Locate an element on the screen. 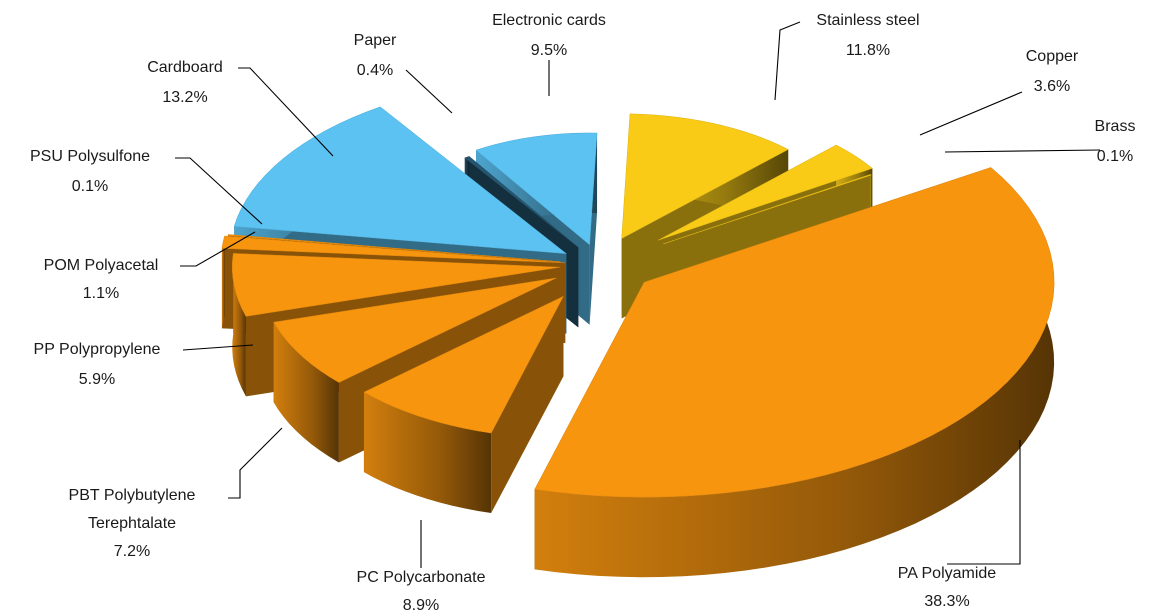 The height and width of the screenshot is (613, 1149). slice-value: 9.5% is located at coordinates (549, 50).